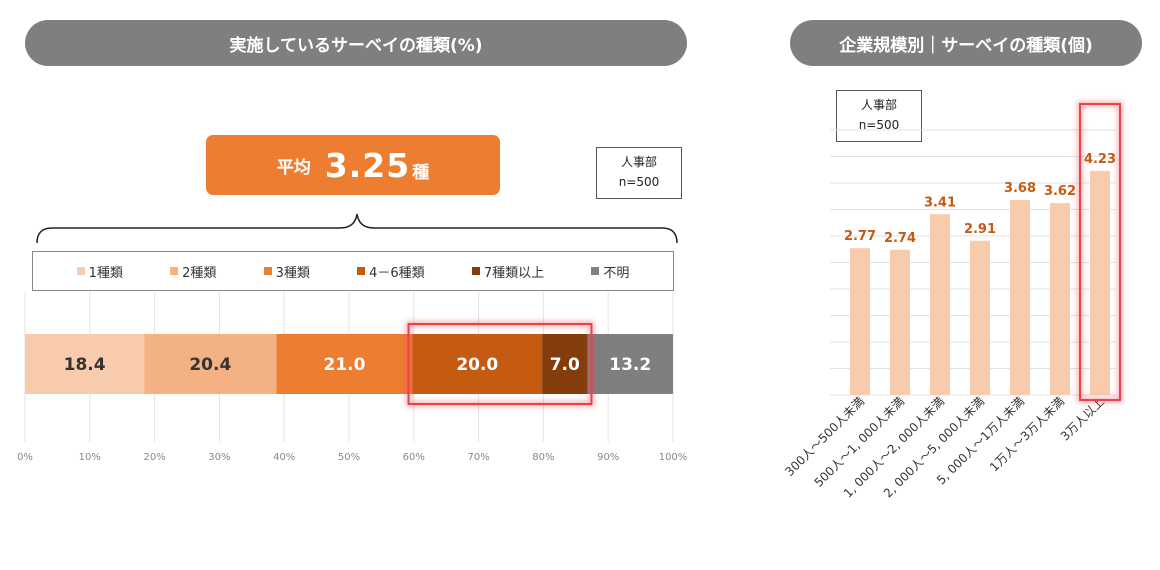 This screenshot has width=1160, height=570. What do you see at coordinates (639, 182) in the screenshot?
I see `left-sample-size: n=500` at bounding box center [639, 182].